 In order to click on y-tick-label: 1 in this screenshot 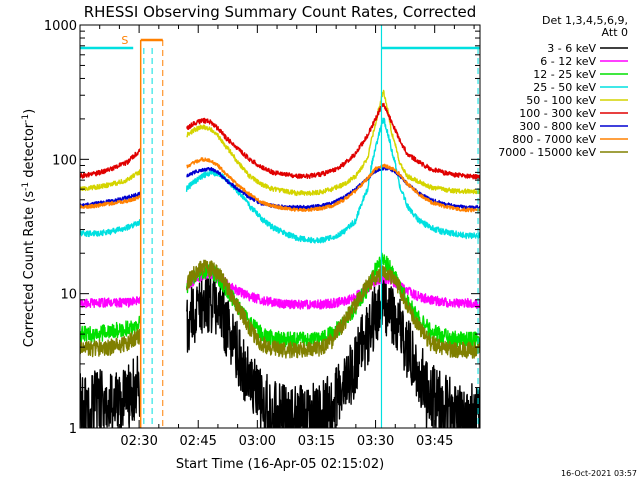, I will do `click(73, 429)`.